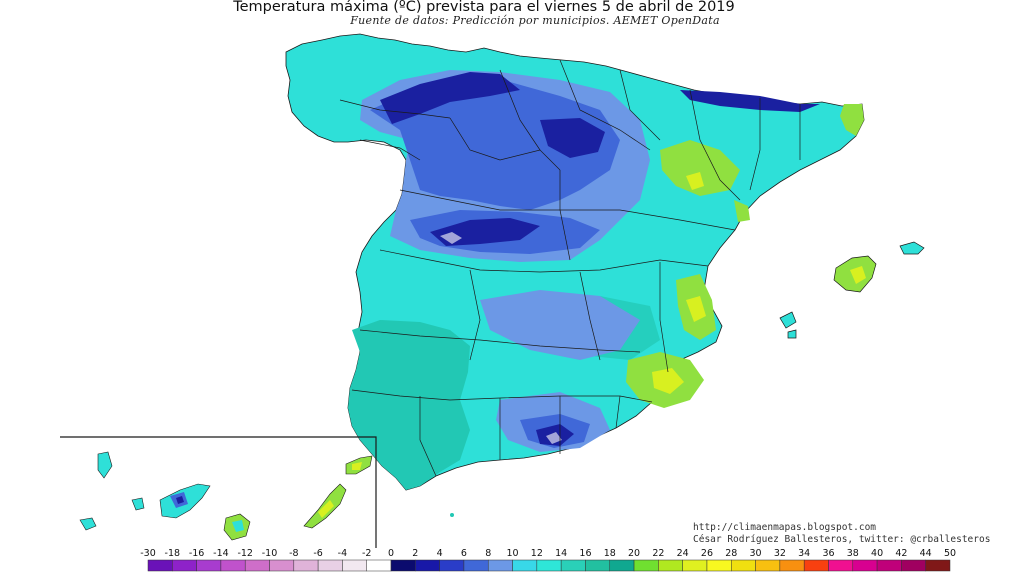 The height and width of the screenshot is (576, 1024). Describe the element at coordinates (950, 553) in the screenshot. I see `legend-tick-label: 50` at that location.